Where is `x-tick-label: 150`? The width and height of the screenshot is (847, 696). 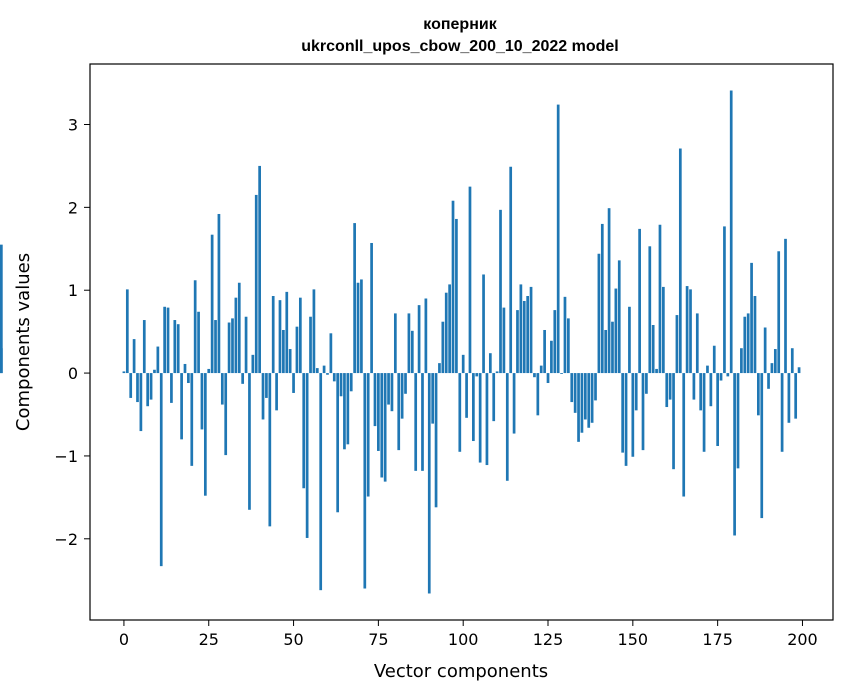 x-tick-label: 150 is located at coordinates (633, 639).